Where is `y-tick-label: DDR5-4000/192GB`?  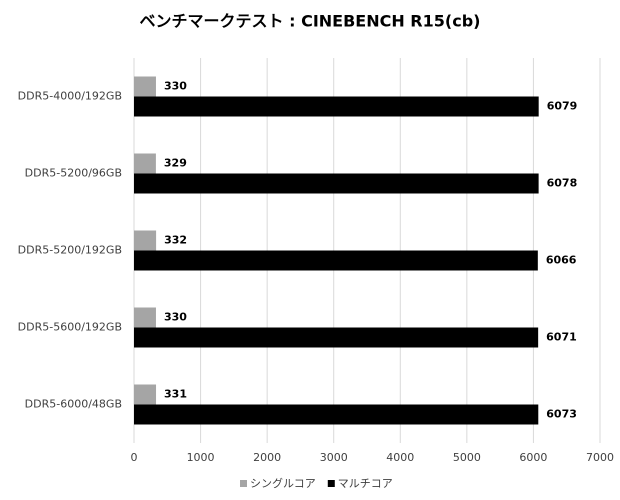 y-tick-label: DDR5-4000/192GB is located at coordinates (70, 96).